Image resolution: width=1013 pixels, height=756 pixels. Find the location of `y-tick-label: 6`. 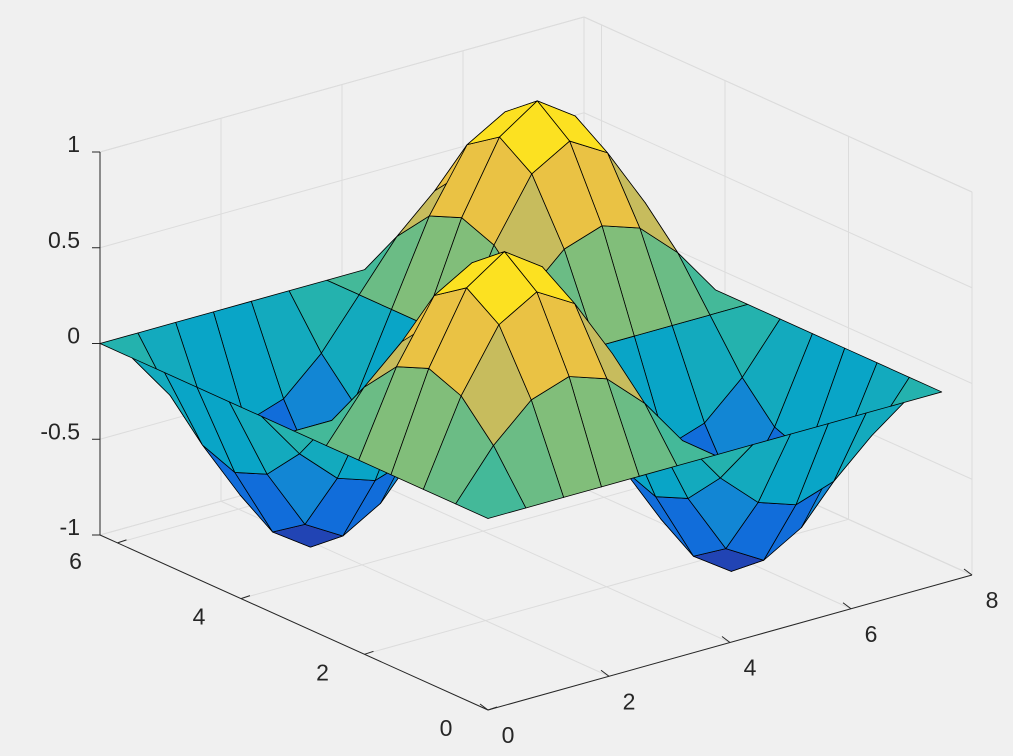

y-tick-label: 6 is located at coordinates (75, 561).